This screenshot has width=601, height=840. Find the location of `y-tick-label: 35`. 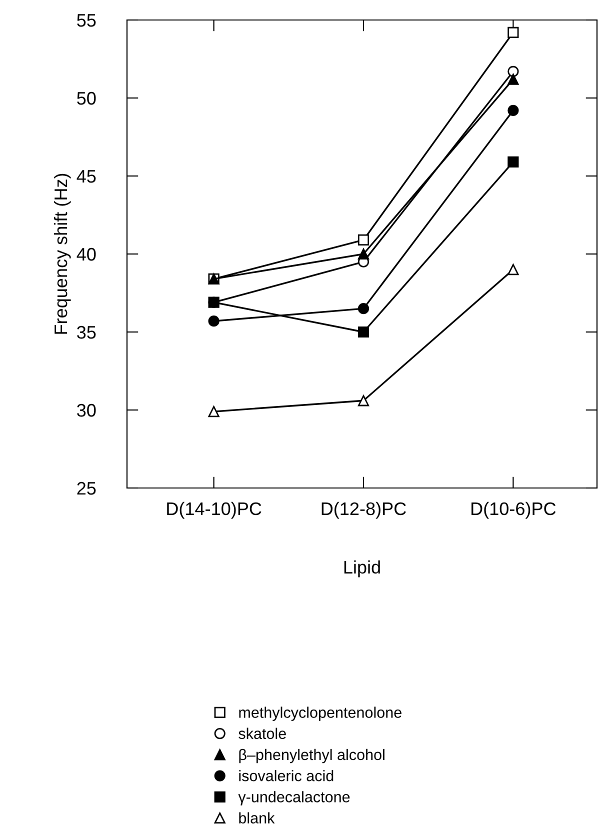

y-tick-label: 35 is located at coordinates (86, 332).